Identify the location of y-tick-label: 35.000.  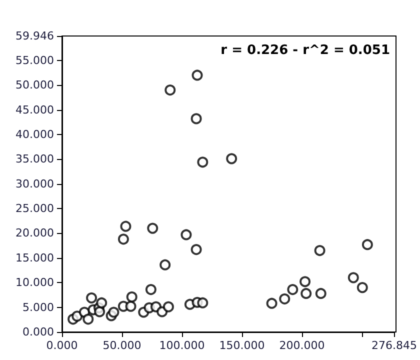
(35, 159).